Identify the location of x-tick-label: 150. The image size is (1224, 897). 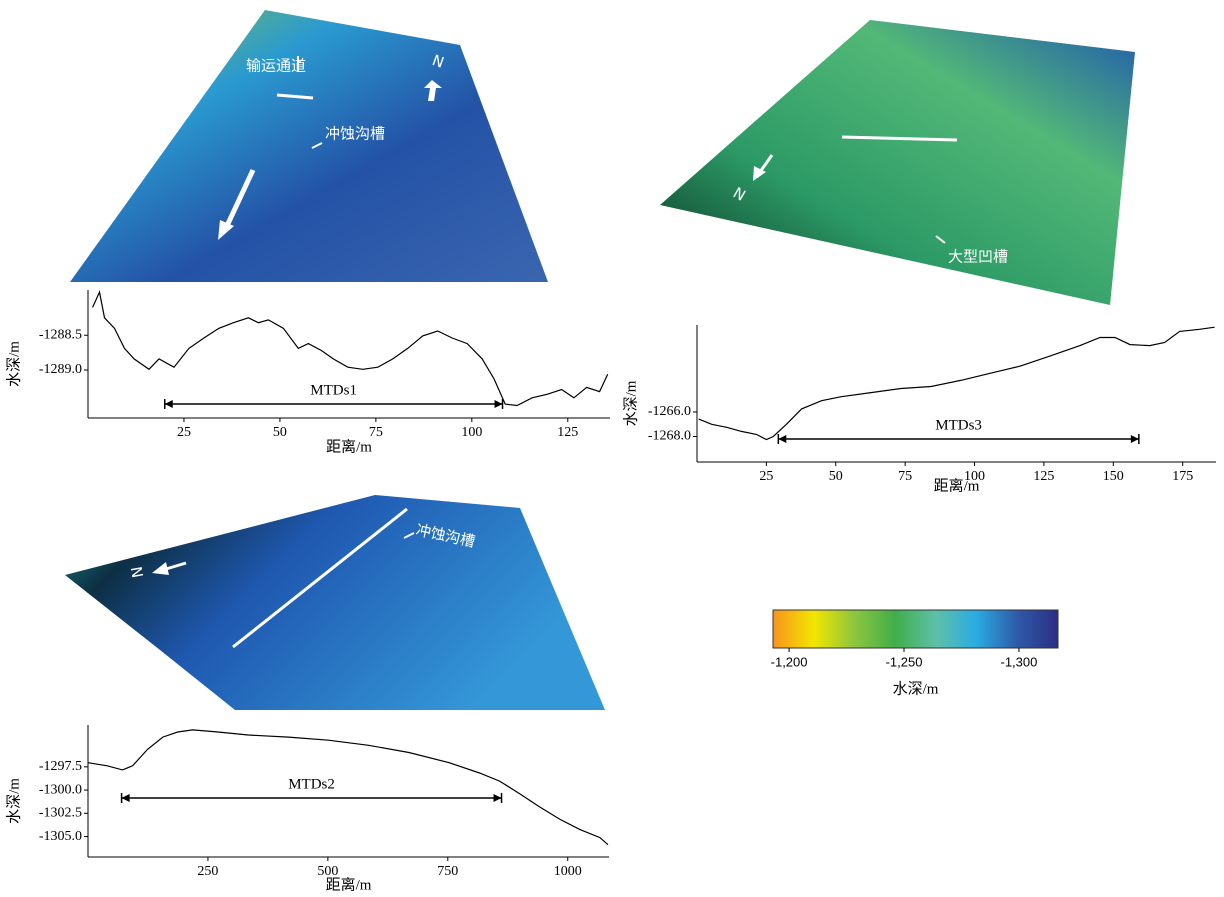
(1113, 476).